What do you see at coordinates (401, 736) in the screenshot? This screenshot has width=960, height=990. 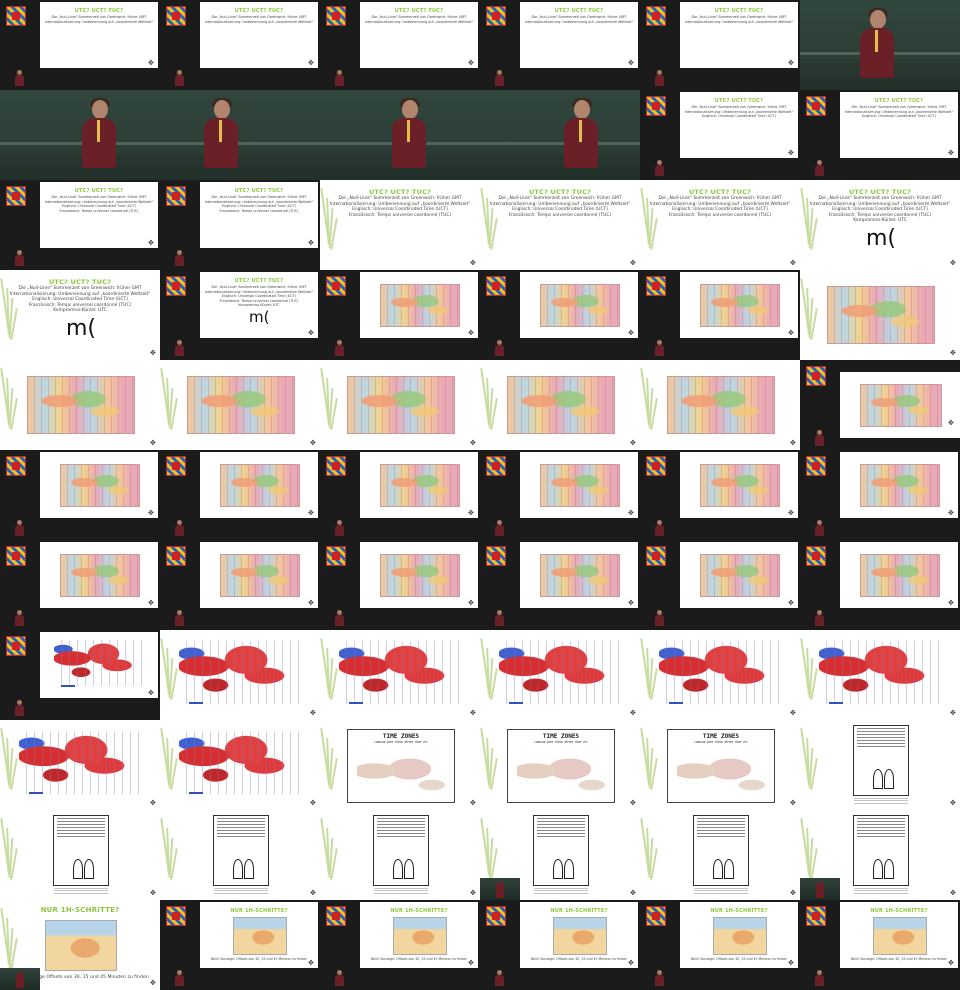 I see `xkcd-title: TIME ZONES` at bounding box center [401, 736].